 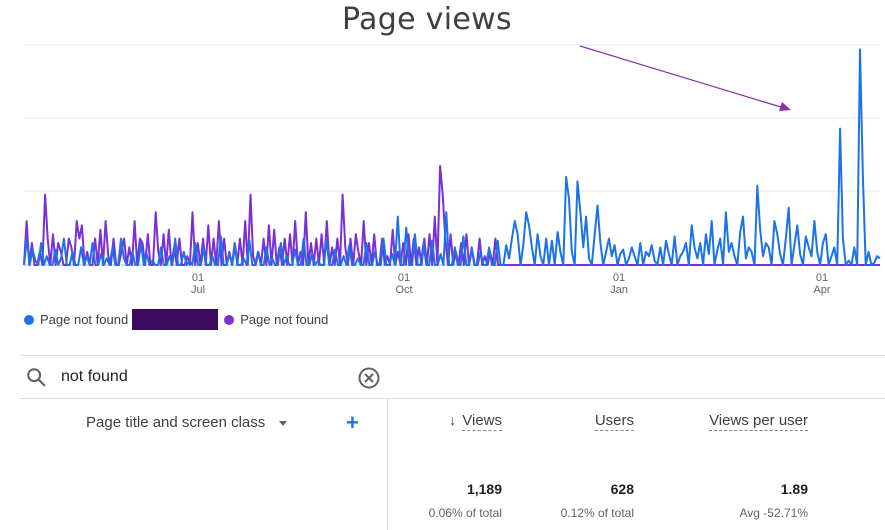 I want to click on column-header-views: ↓ Views, so click(x=475, y=421).